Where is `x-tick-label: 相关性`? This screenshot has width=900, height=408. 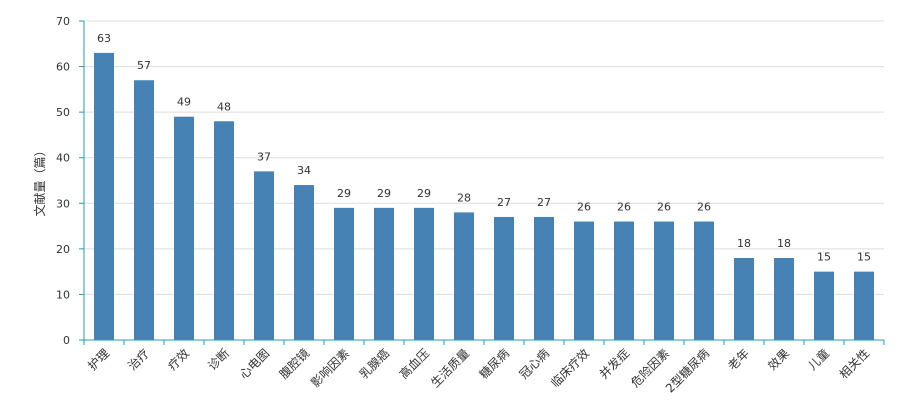
x-tick-label: 相关性 is located at coordinates (854, 363).